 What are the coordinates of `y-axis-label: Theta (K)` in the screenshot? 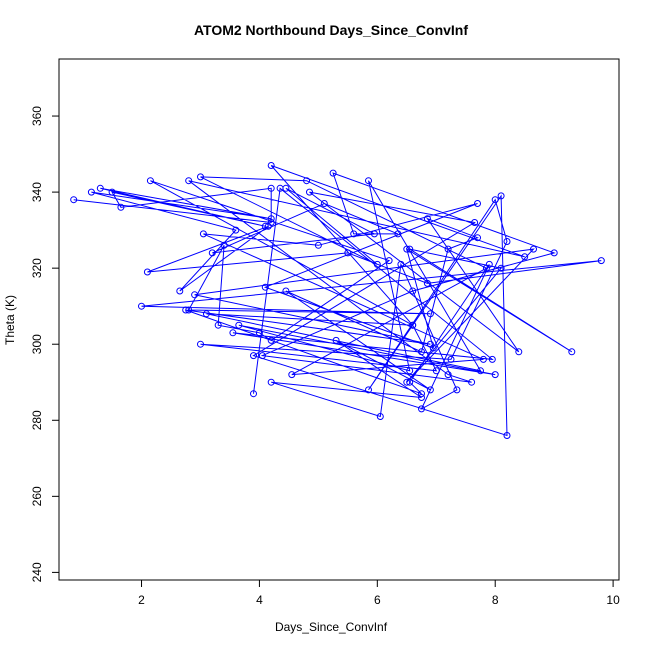 It's located at (10, 320).